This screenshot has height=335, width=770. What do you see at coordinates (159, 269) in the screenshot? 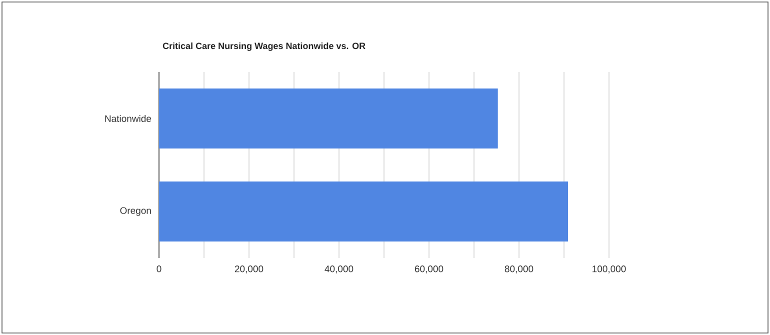
I see `x-tick-label: 0` at bounding box center [159, 269].